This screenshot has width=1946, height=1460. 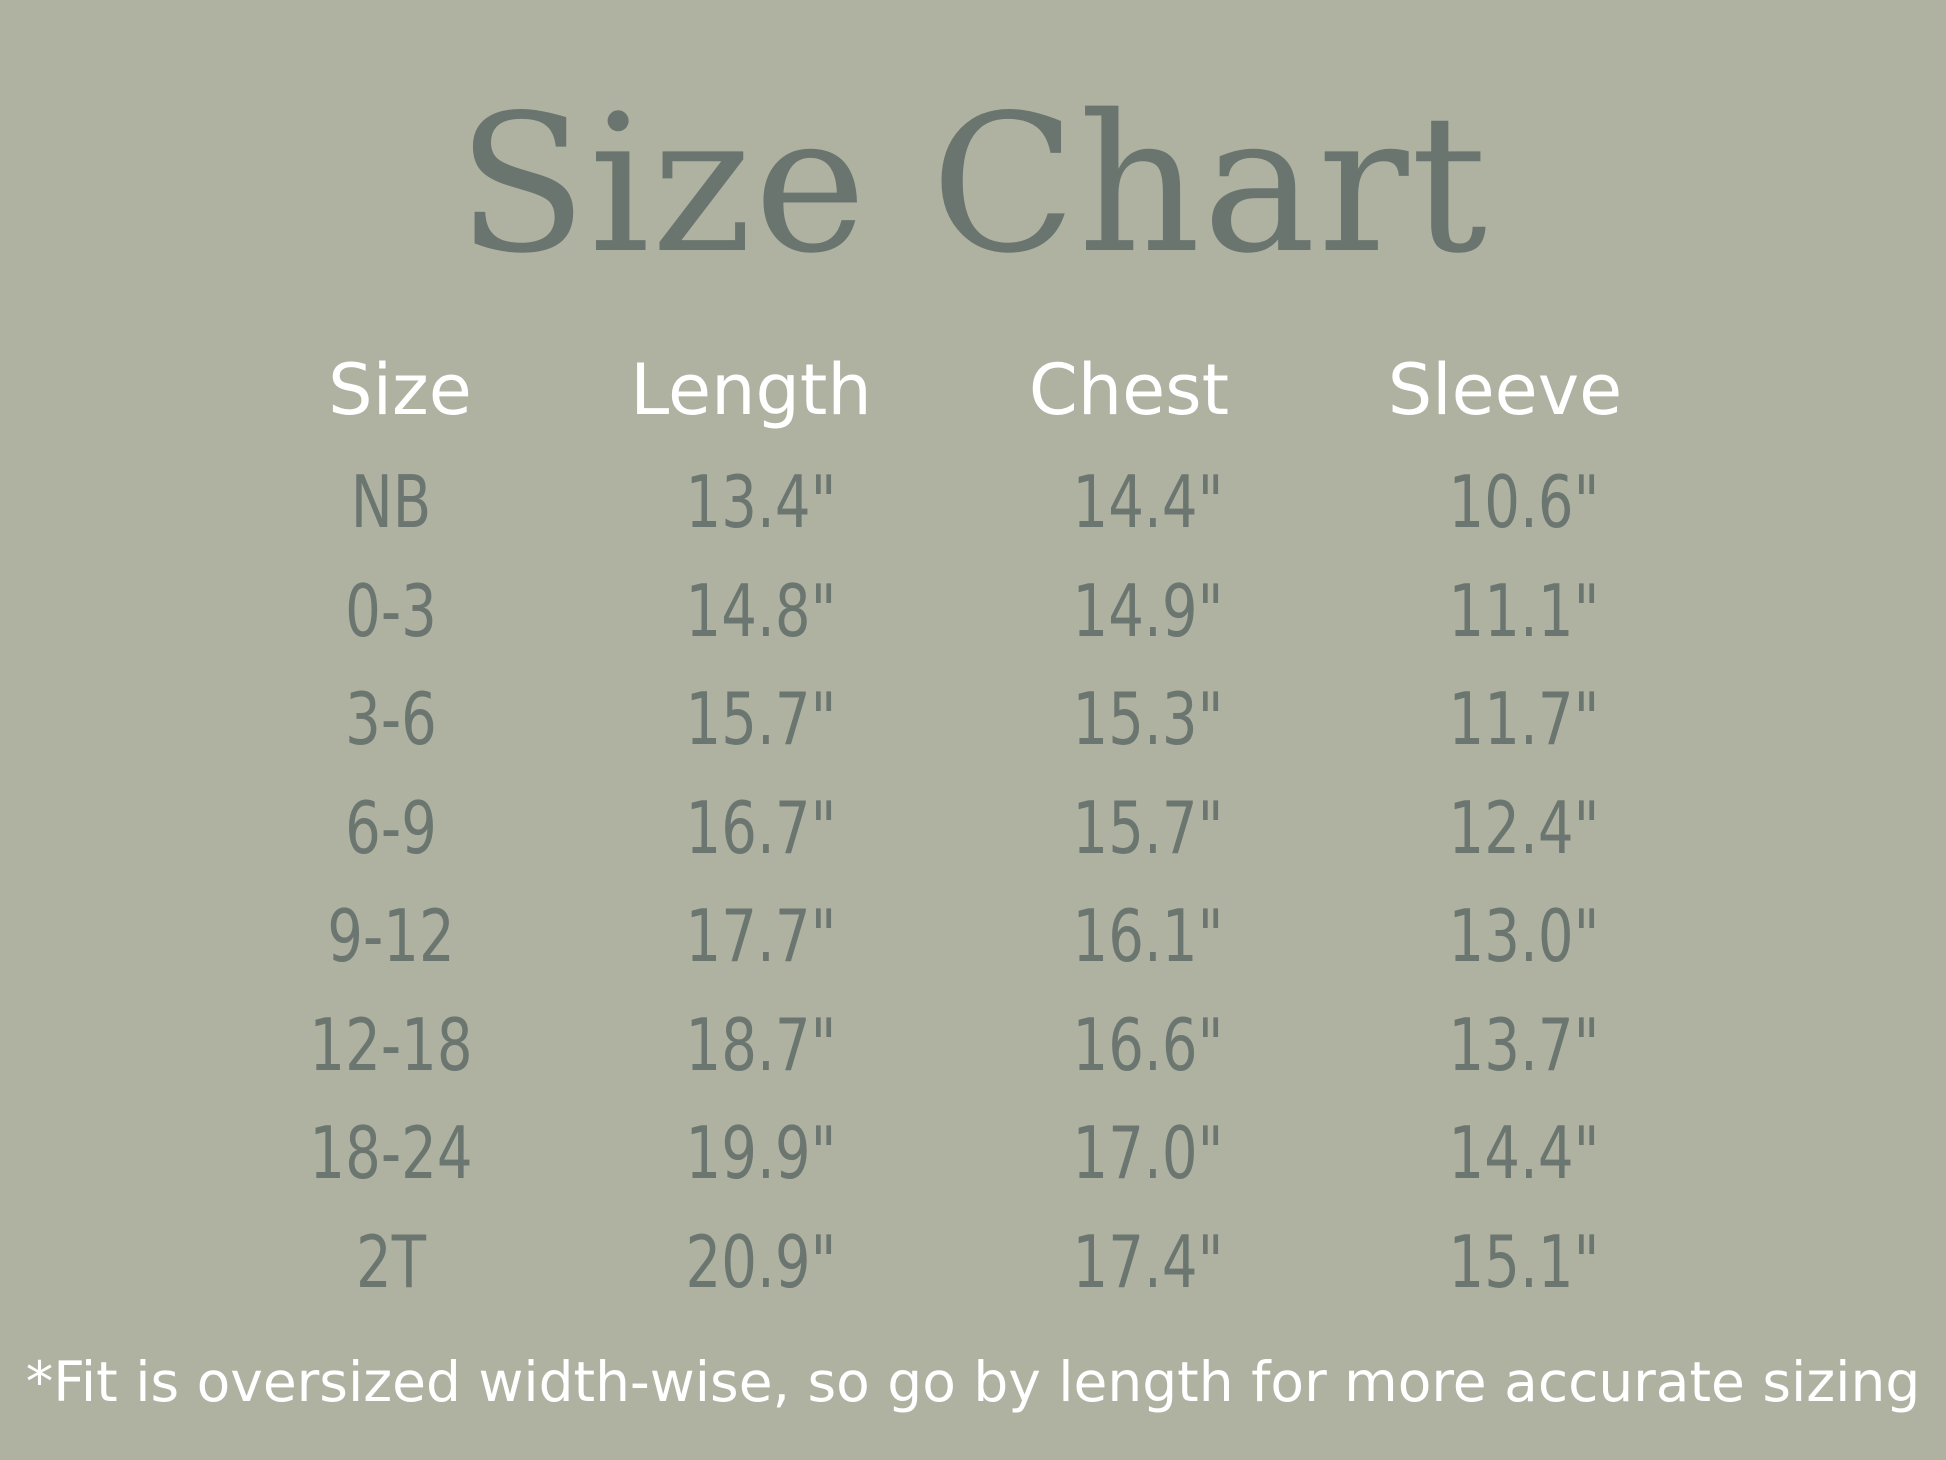 What do you see at coordinates (1505, 390) in the screenshot?
I see `column-header-sleeve: Sleeve` at bounding box center [1505, 390].